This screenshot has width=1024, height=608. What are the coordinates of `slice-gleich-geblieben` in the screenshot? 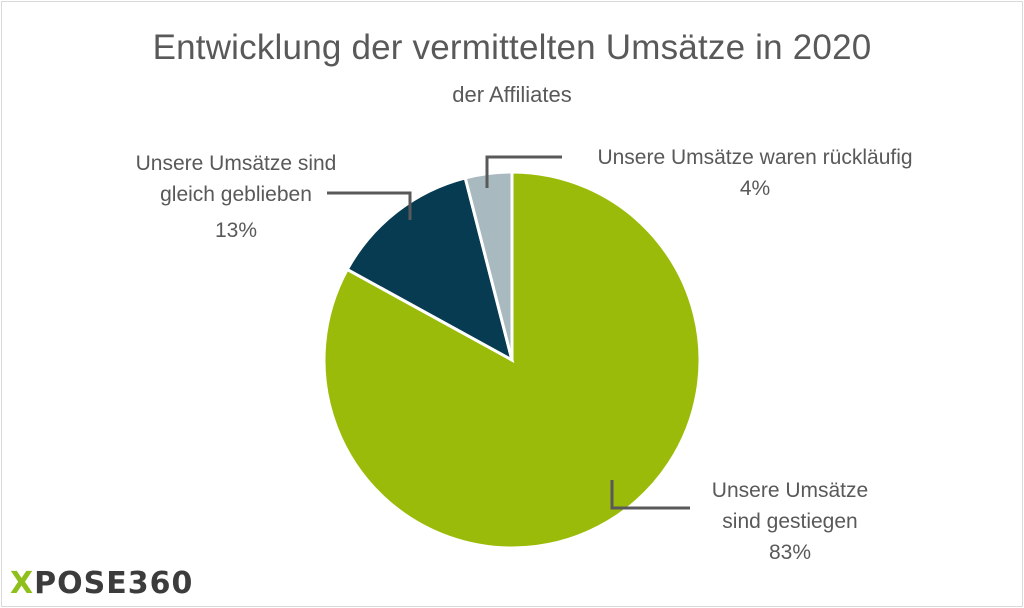 It's located at (430, 269).